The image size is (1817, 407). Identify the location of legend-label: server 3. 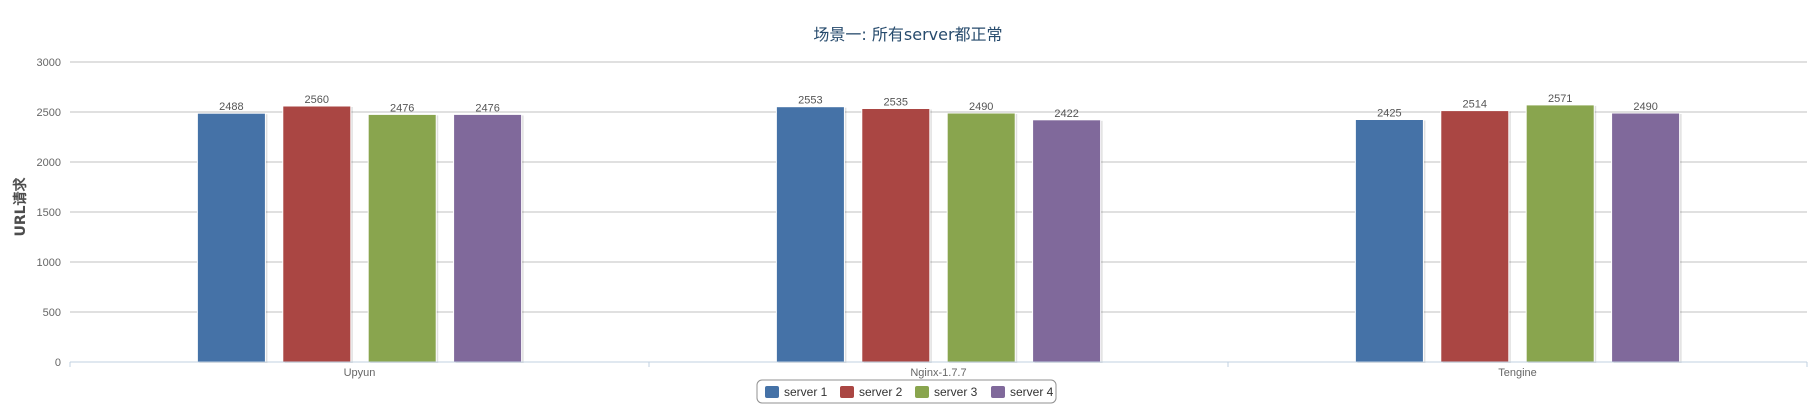
(956, 392).